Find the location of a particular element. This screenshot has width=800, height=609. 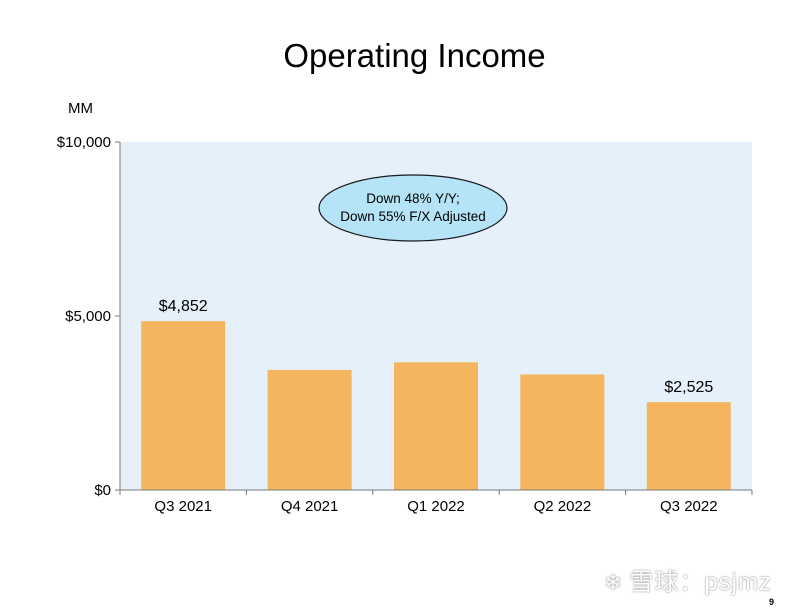

x-tick-label: Q1 2022 is located at coordinates (436, 506).